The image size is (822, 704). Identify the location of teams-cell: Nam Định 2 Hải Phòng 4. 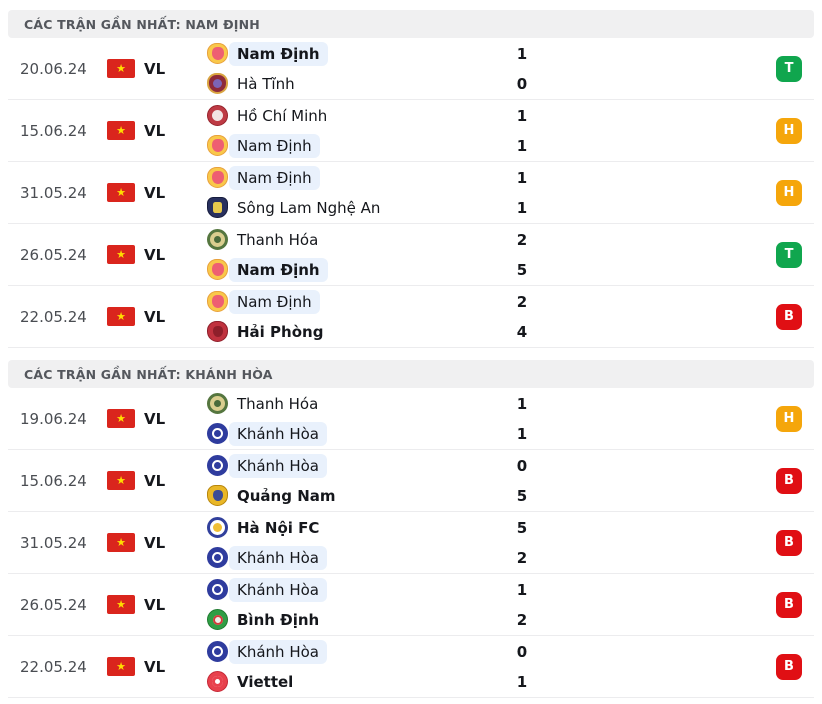
(481, 317).